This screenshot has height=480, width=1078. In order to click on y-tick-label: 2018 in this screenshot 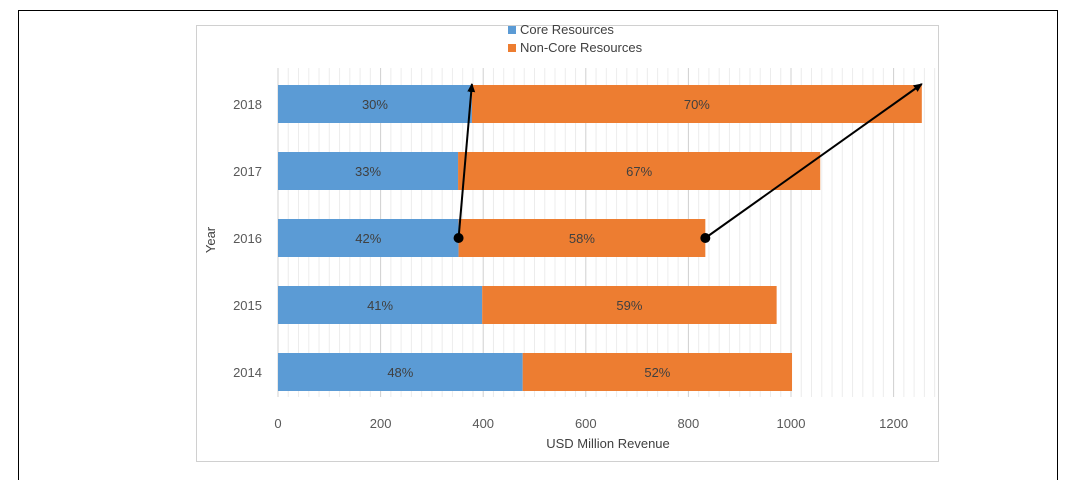, I will do `click(247, 104)`.